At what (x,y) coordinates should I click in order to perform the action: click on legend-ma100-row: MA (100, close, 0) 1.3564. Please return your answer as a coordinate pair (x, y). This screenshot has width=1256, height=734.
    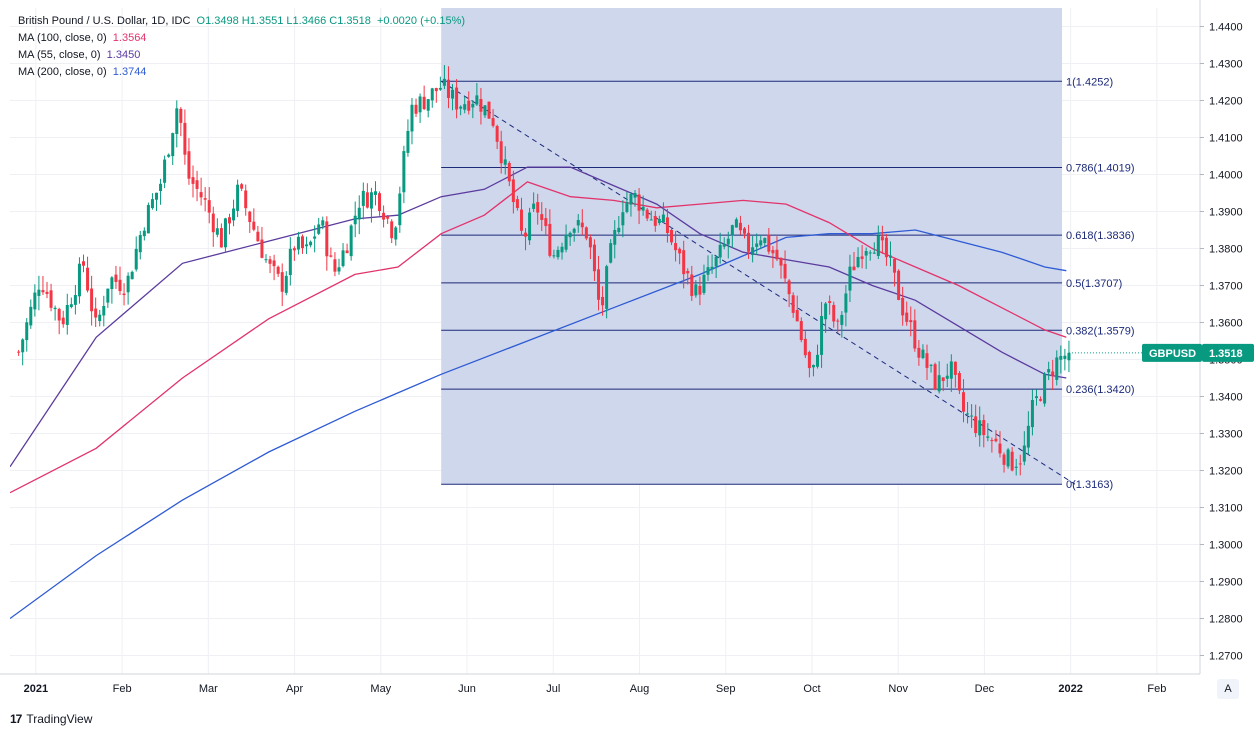
    Looking at the image, I should click on (241, 38).